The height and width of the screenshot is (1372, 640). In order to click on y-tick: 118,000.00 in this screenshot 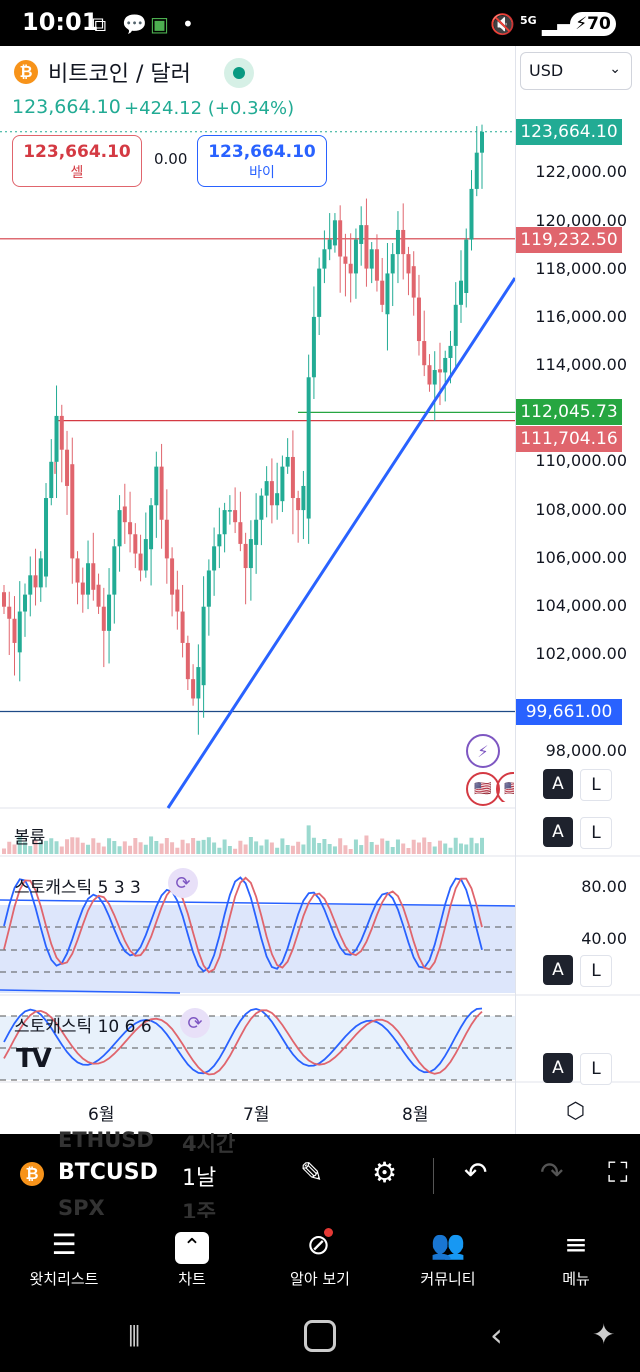, I will do `click(581, 268)`.